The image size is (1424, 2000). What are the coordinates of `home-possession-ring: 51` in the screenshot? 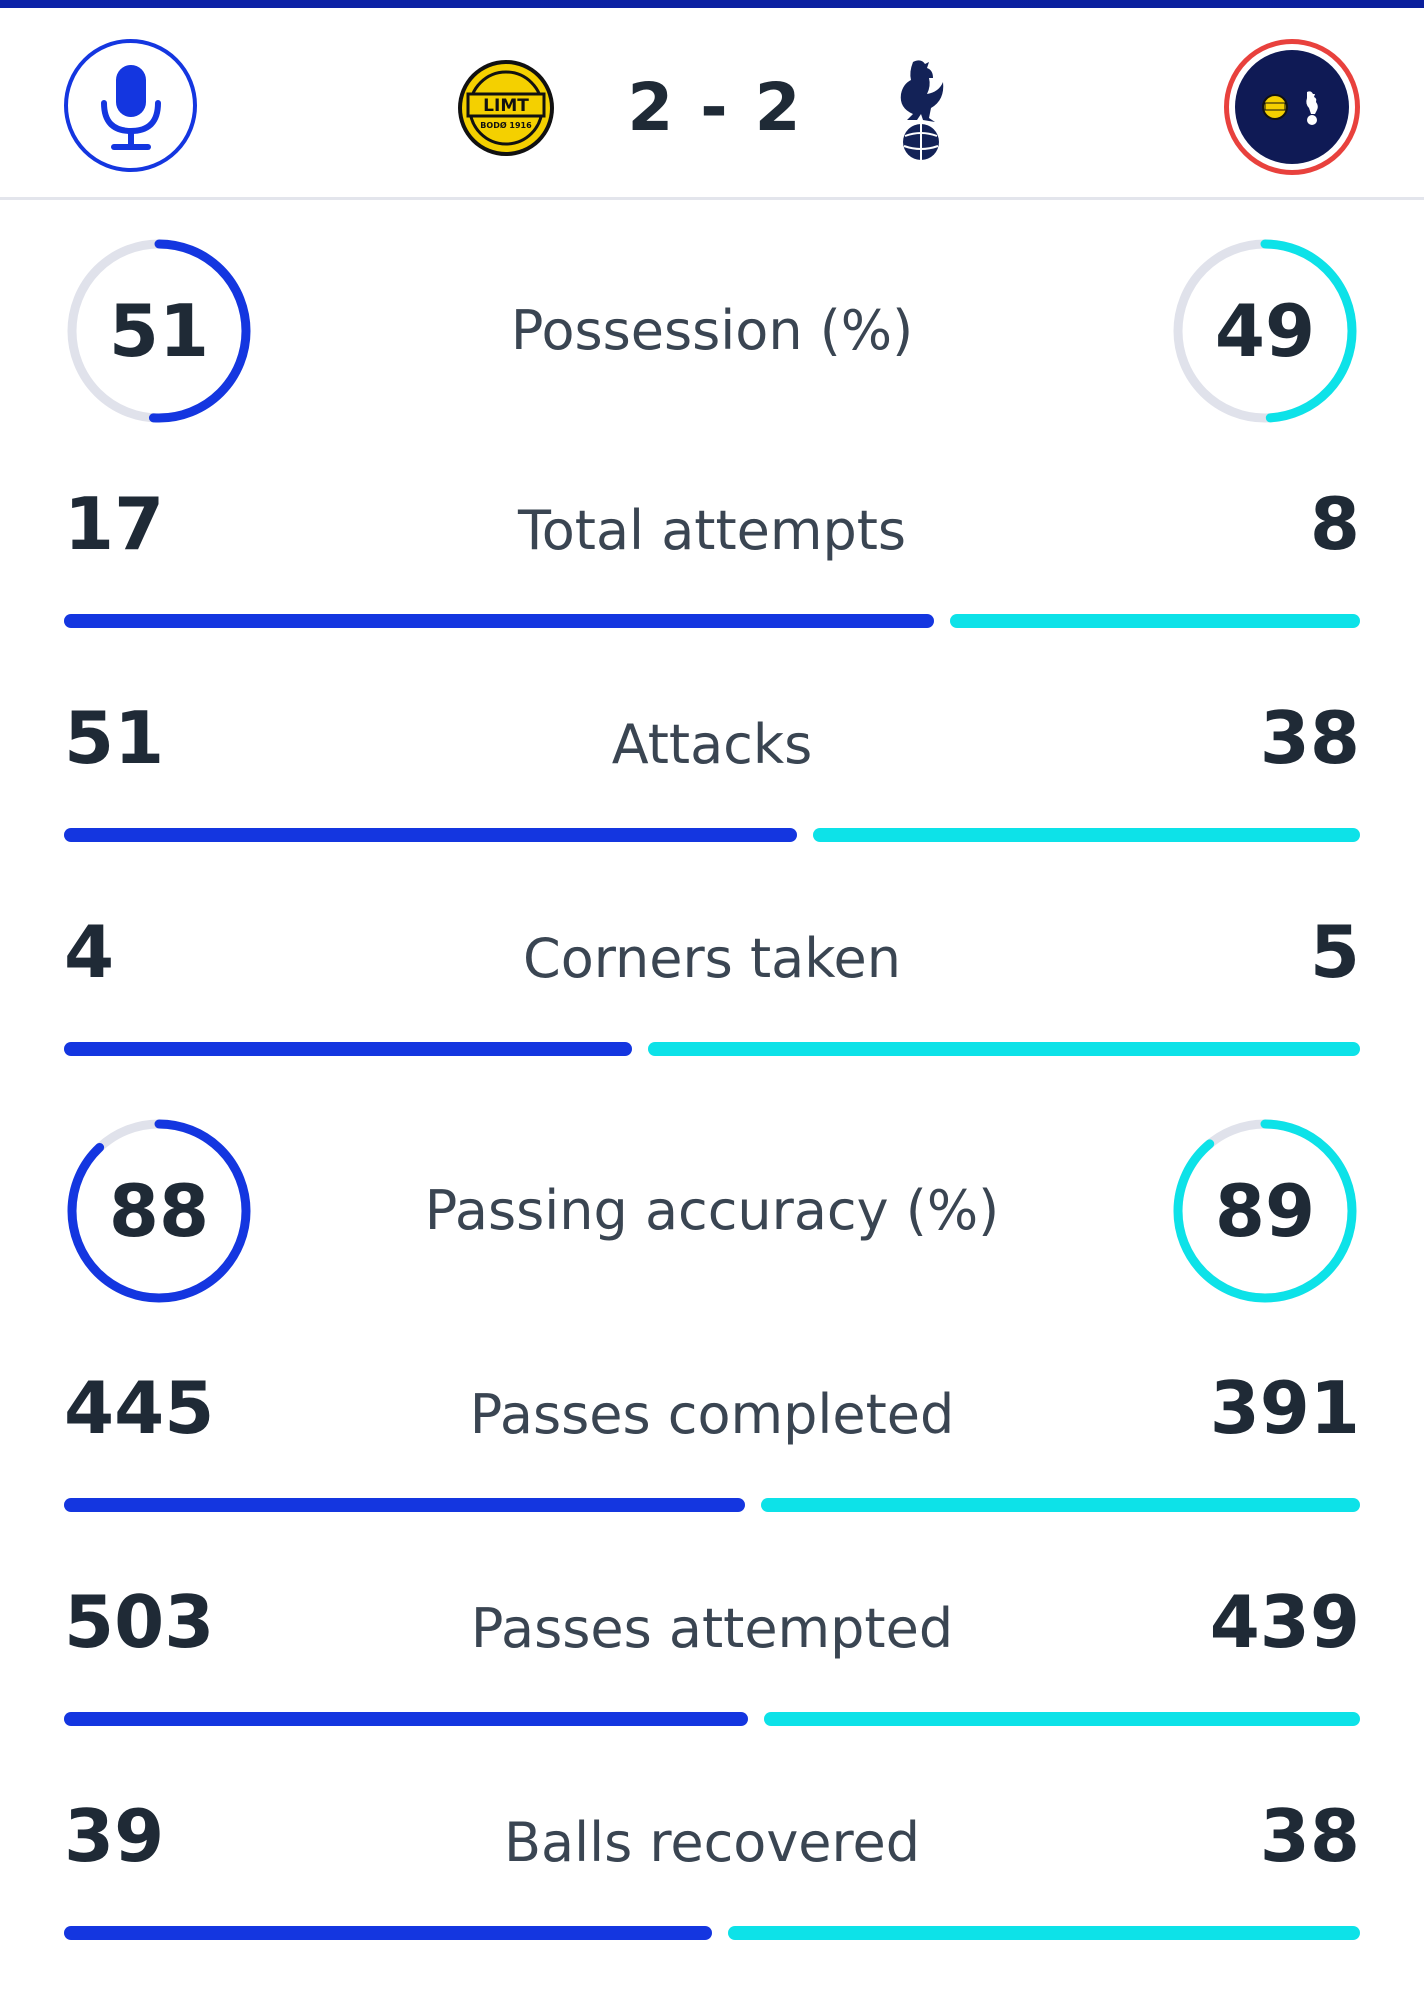 It's located at (159, 331).